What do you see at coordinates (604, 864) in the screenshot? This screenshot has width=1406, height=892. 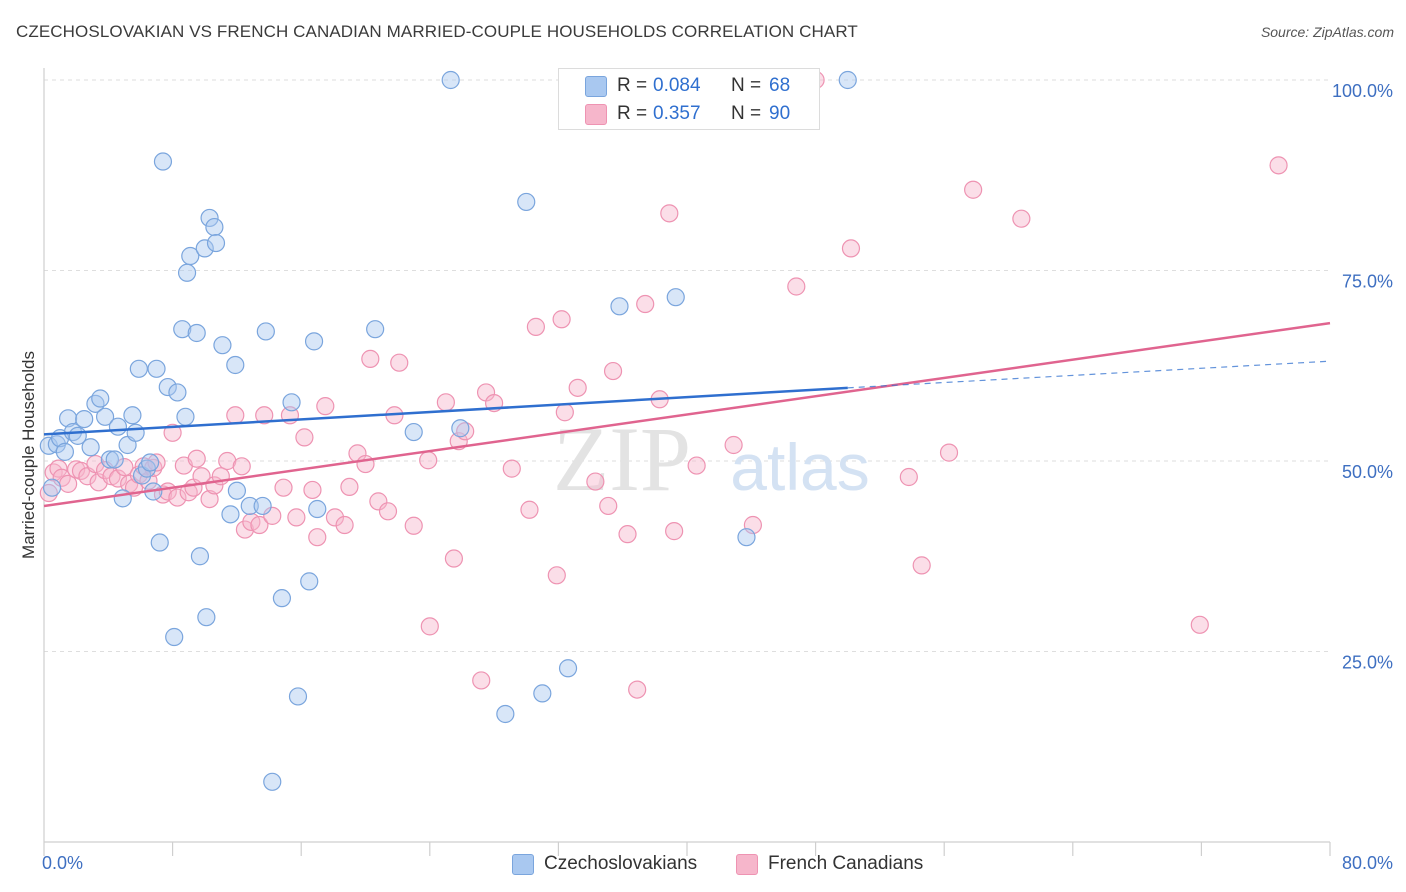 I see `bottom-legend-czechoslovakians: Czechoslovakians` at bounding box center [604, 864].